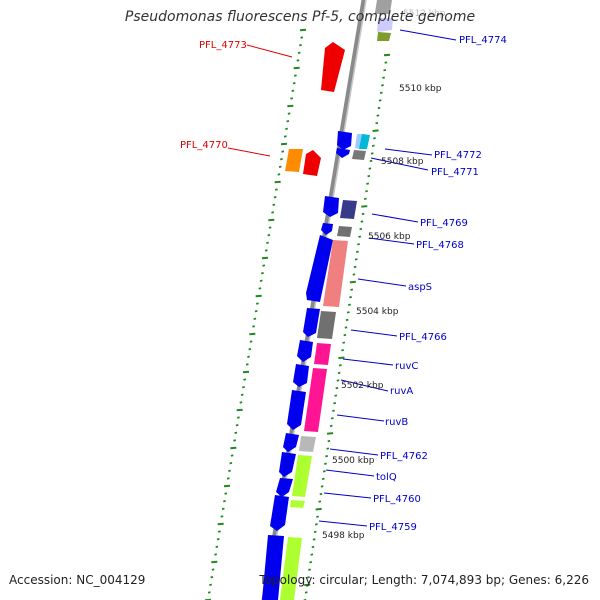 Image resolution: width=600 pixels, height=600 pixels. I want to click on gene-label-right: PFL_4768, so click(440, 245).